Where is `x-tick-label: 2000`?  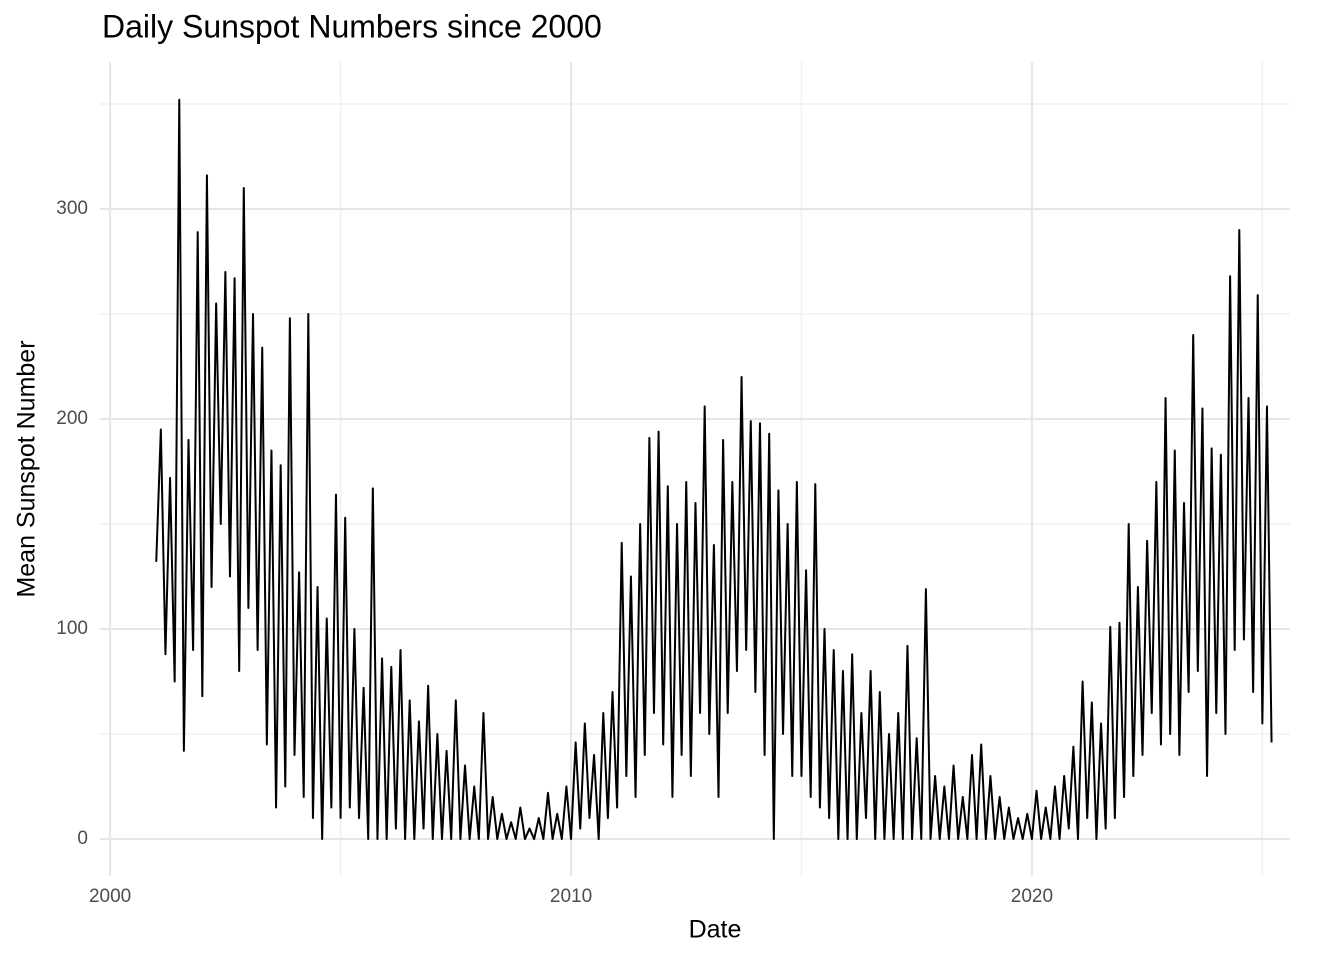 x-tick-label: 2000 is located at coordinates (110, 896).